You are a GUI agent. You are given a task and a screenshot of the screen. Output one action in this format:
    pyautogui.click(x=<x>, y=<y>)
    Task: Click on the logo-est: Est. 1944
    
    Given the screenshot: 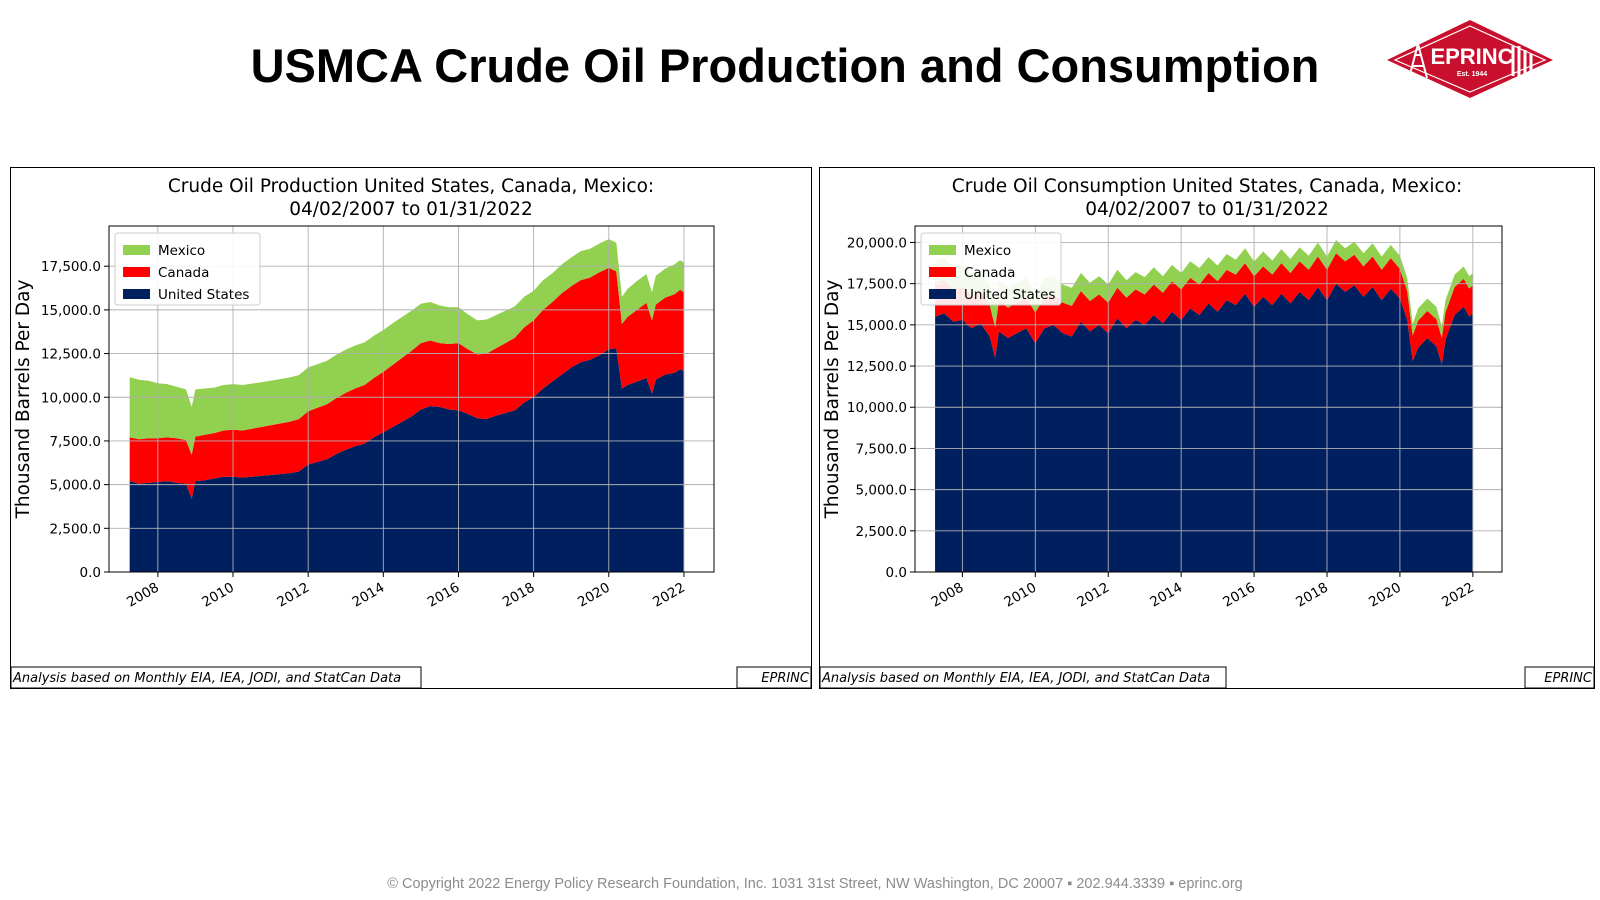 What is the action you would take?
    pyautogui.click(x=1472, y=74)
    